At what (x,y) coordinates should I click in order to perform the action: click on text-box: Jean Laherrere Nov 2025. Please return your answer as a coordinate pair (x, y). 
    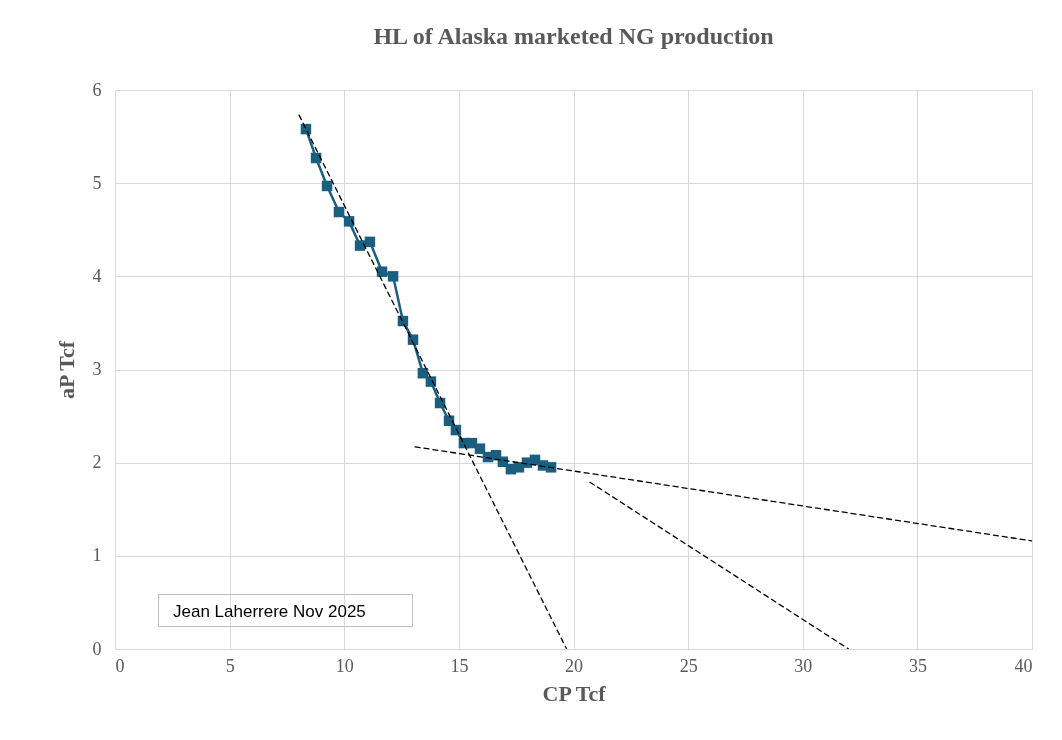
    Looking at the image, I should click on (285, 610).